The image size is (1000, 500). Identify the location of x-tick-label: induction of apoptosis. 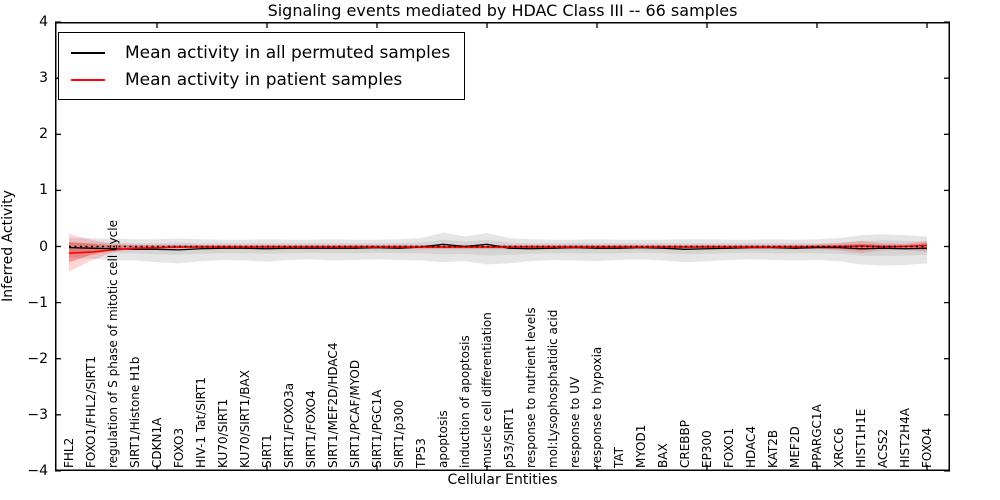
(465, 401).